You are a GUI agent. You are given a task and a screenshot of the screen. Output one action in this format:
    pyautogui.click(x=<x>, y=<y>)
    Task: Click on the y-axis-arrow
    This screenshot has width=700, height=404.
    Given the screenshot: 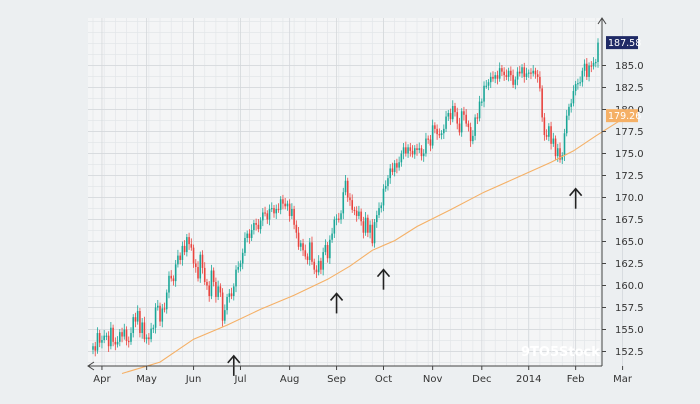 What is the action you would take?
    pyautogui.click(x=602, y=21)
    